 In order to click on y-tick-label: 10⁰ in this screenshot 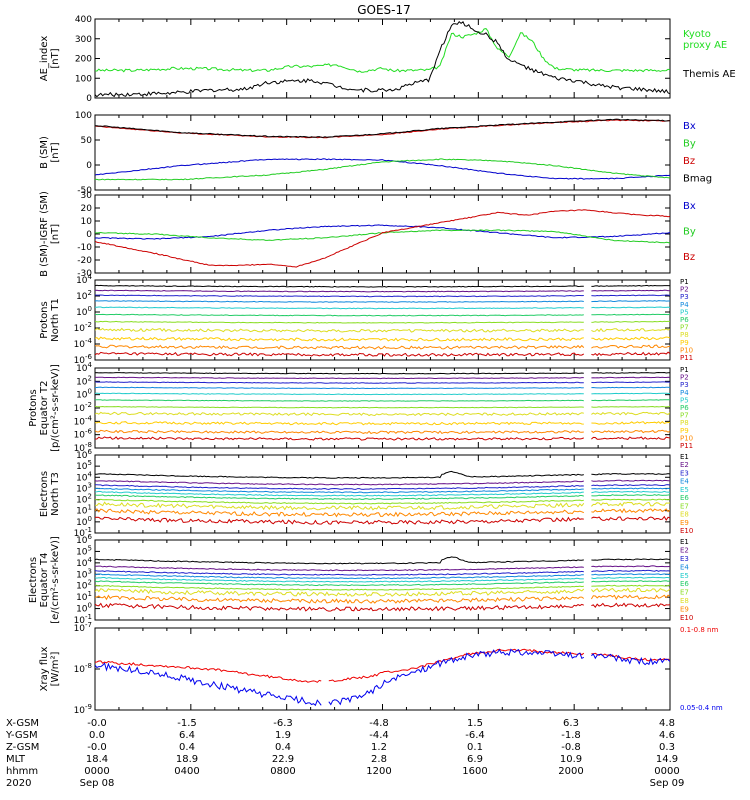, I will do `click(84, 608)`.